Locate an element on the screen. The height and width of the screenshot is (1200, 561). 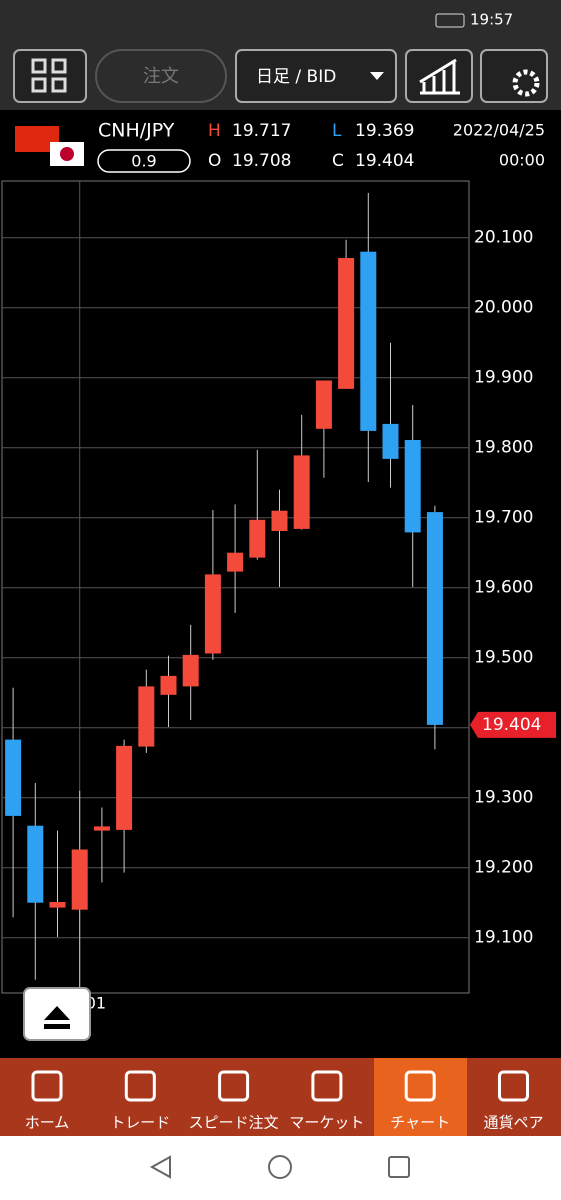
eject-icon is located at coordinates (57, 1017).